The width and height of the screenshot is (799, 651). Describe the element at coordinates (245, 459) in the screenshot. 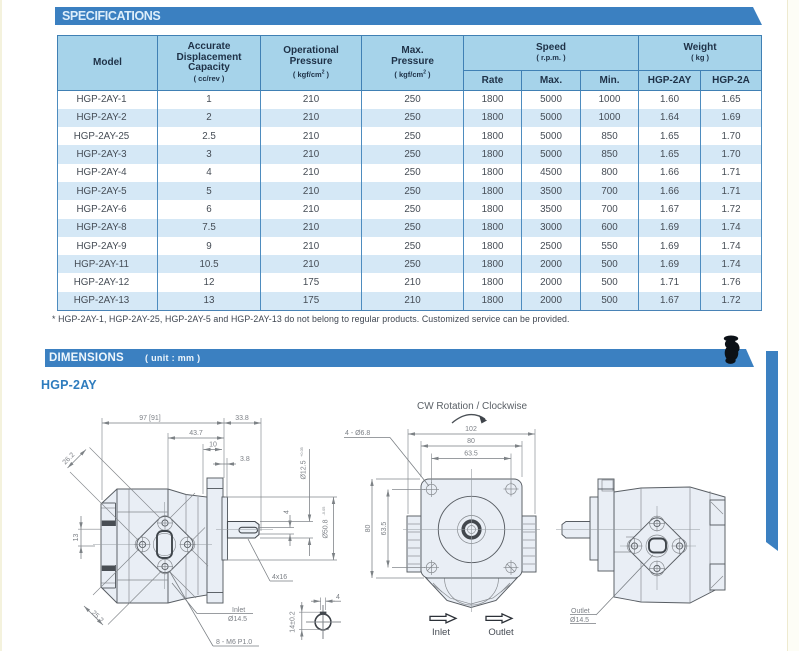

I see `svg-text: 3.8` at that location.